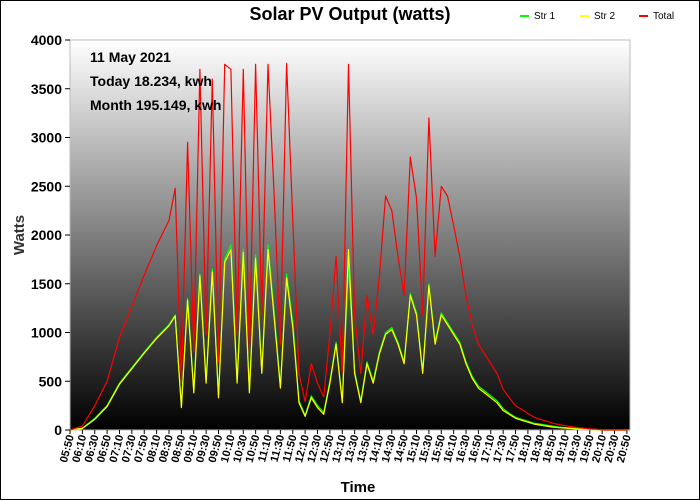 This screenshot has width=700, height=500. What do you see at coordinates (545, 16) in the screenshot?
I see `legend-label: Str 1` at bounding box center [545, 16].